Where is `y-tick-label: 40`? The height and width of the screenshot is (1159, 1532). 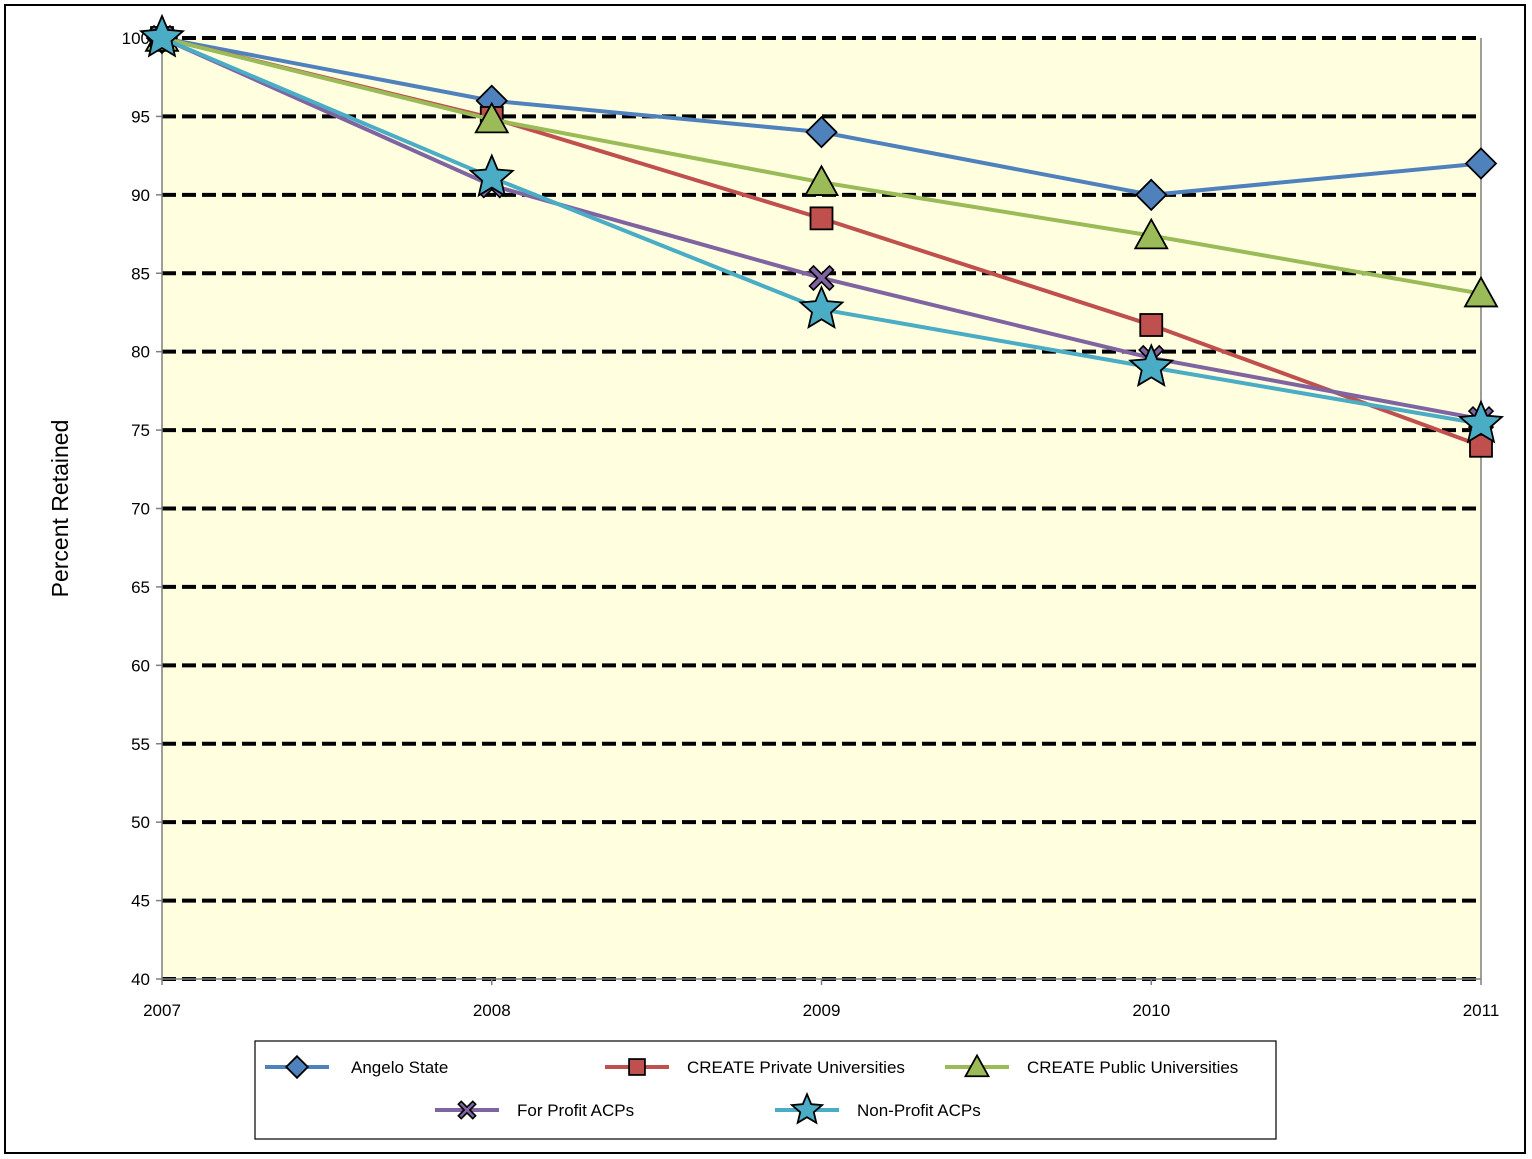 y-tick-label: 40 is located at coordinates (140, 979).